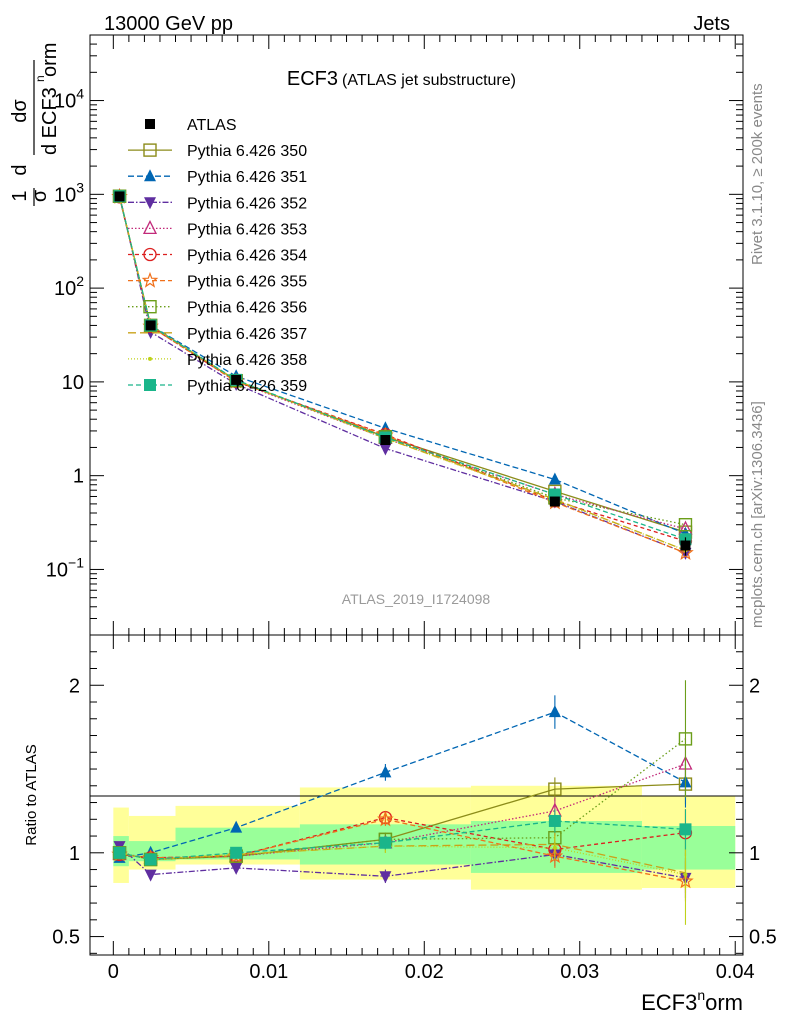 The height and width of the screenshot is (1024, 786). Describe the element at coordinates (424, 972) in the screenshot. I see `x-tick-label: 0.02` at that location.